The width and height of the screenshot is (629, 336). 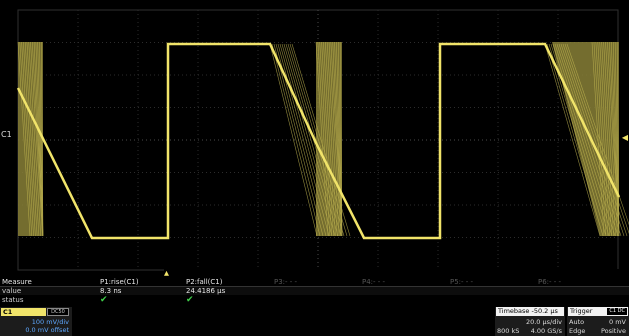 What do you see at coordinates (119, 282) in the screenshot?
I see `p1-header: P1:rise(C1)` at bounding box center [119, 282].